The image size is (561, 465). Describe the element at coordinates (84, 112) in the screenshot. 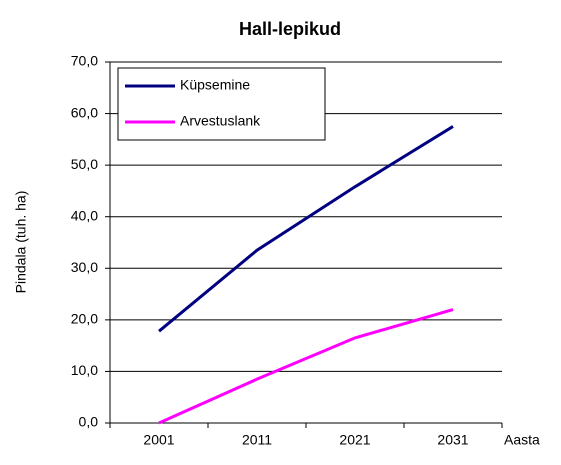

I see `y-tick-label: 60,0` at that location.